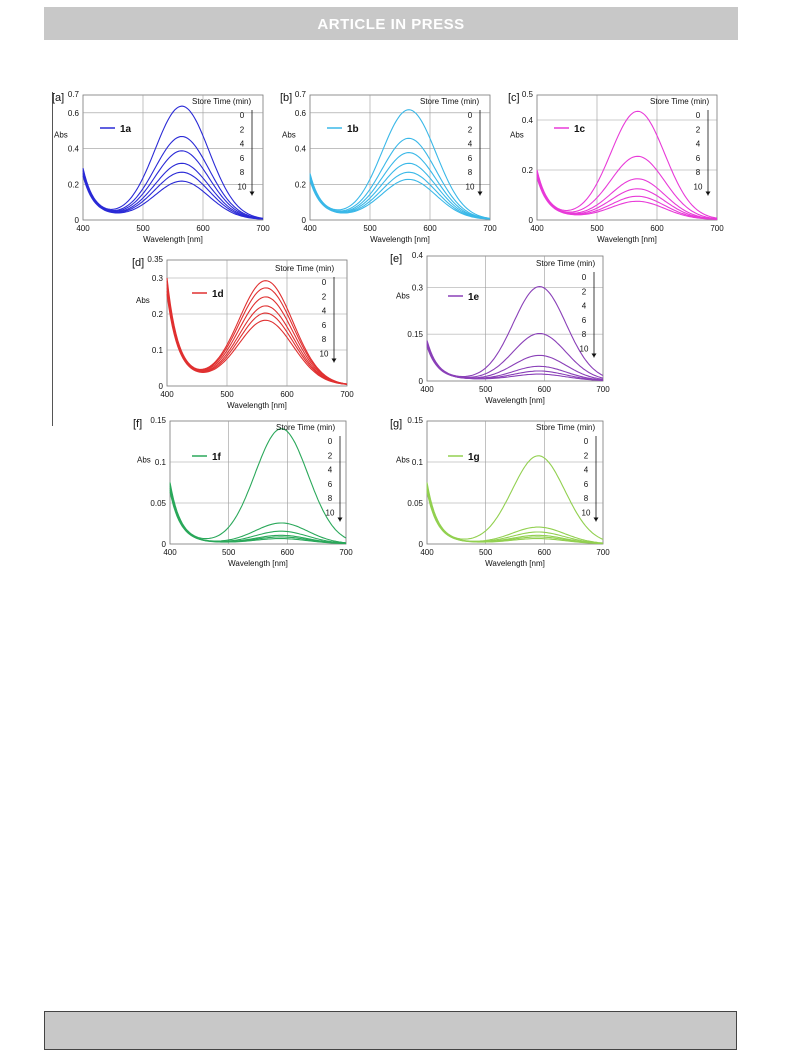 The image size is (793, 1057). What do you see at coordinates (403, 296) in the screenshot?
I see `panel-1e-ylabel: Abs` at bounding box center [403, 296].